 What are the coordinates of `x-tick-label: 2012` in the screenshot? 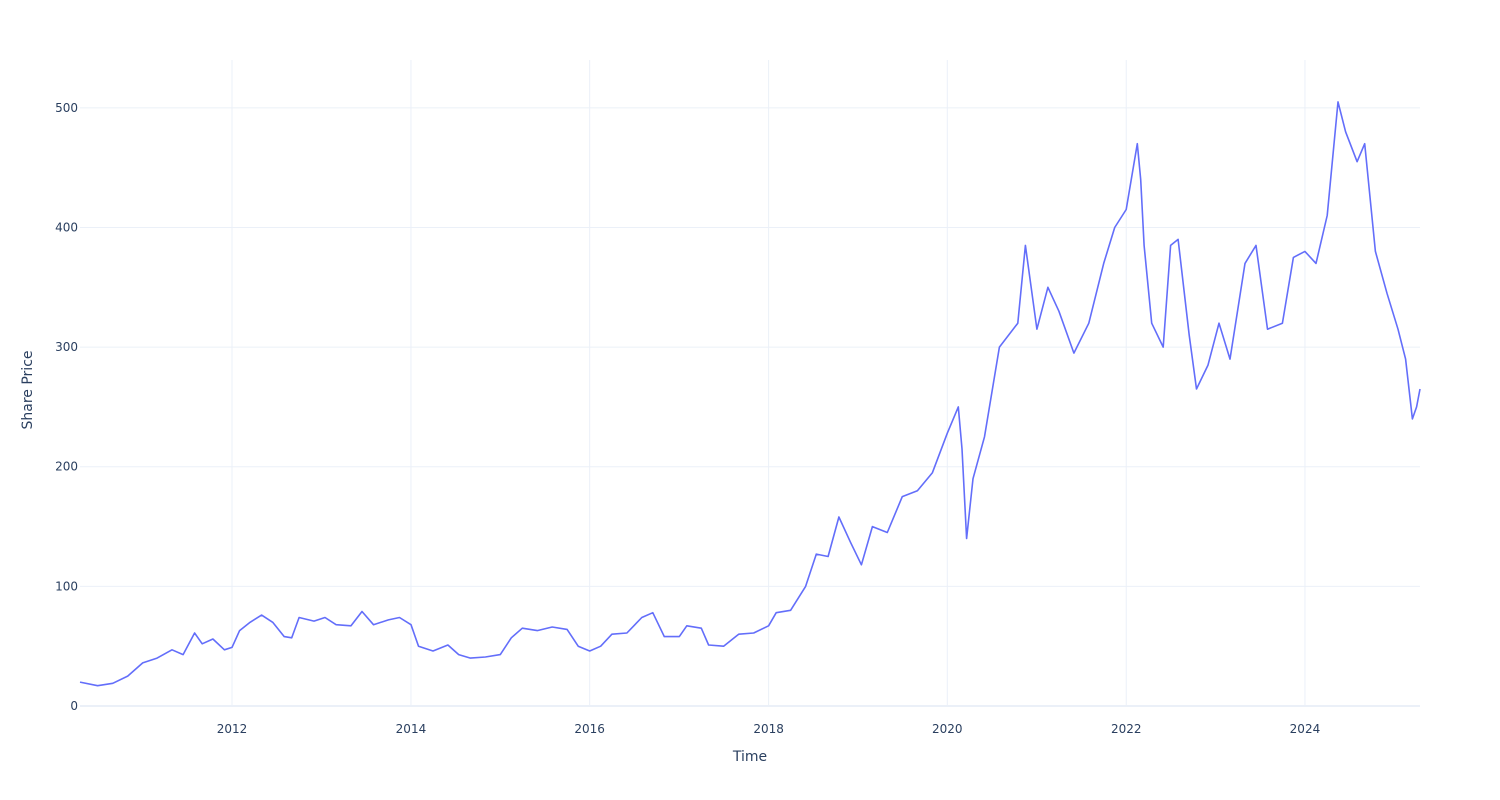 It's located at (232, 729).